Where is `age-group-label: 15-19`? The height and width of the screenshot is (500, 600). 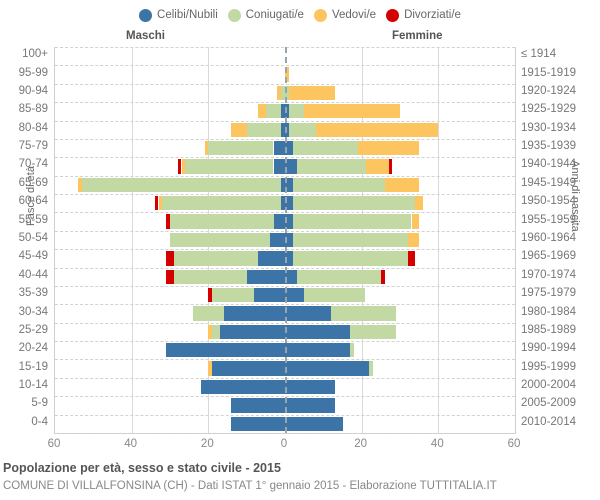 age-group-label: 15-19 is located at coordinates (33, 366).